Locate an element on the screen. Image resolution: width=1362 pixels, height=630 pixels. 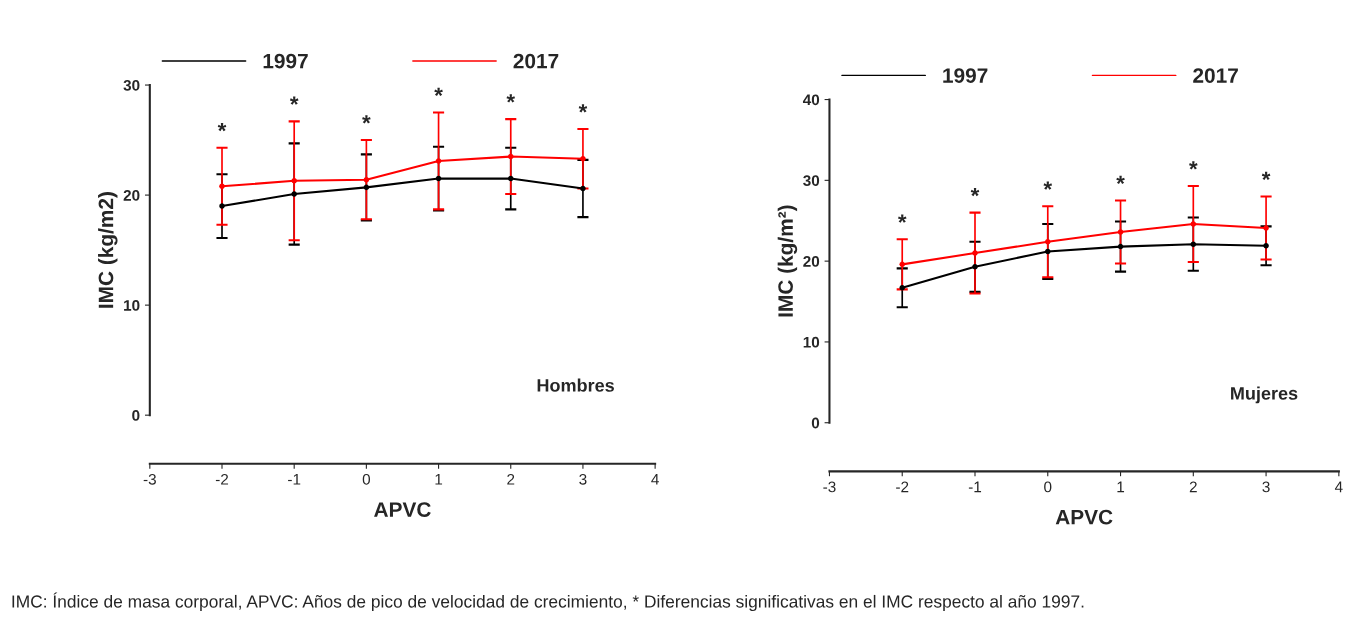
y-tick-label: 40 is located at coordinates (811, 100).